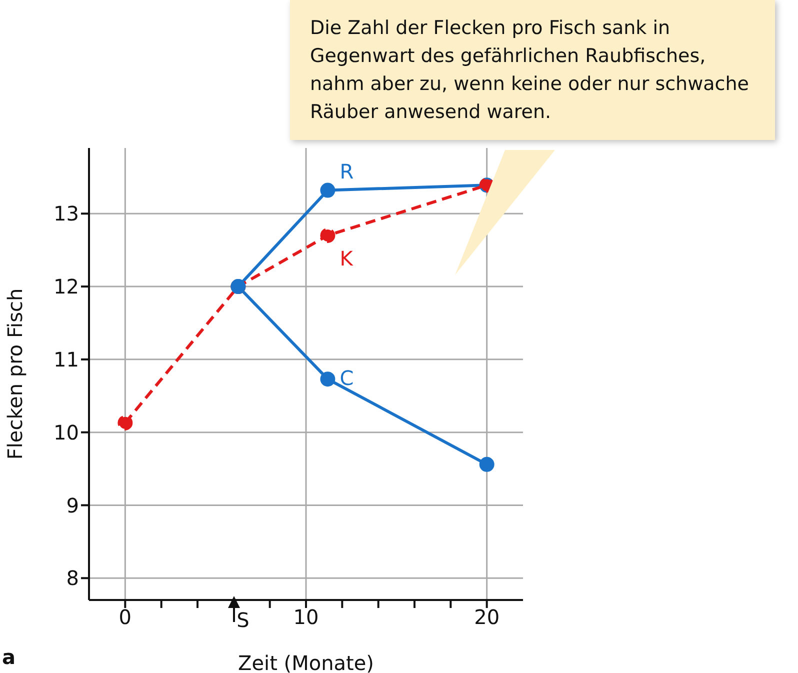  I want to click on series-label: R, so click(347, 171).